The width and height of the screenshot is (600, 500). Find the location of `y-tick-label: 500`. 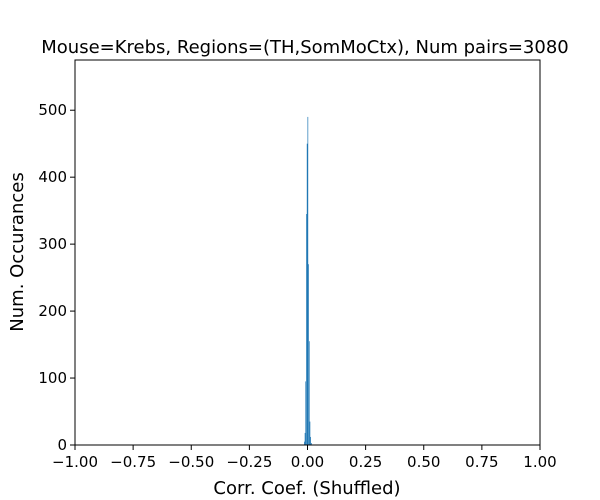

y-tick-label: 500 is located at coordinates (52, 110).